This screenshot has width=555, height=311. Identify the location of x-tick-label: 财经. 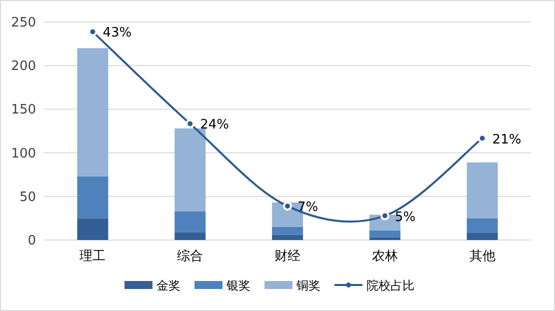
(287, 256).